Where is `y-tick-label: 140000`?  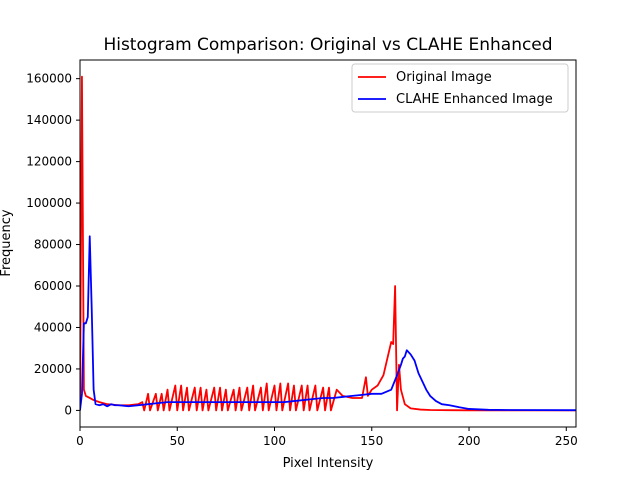
y-tick-label: 140000 is located at coordinates (49, 120).